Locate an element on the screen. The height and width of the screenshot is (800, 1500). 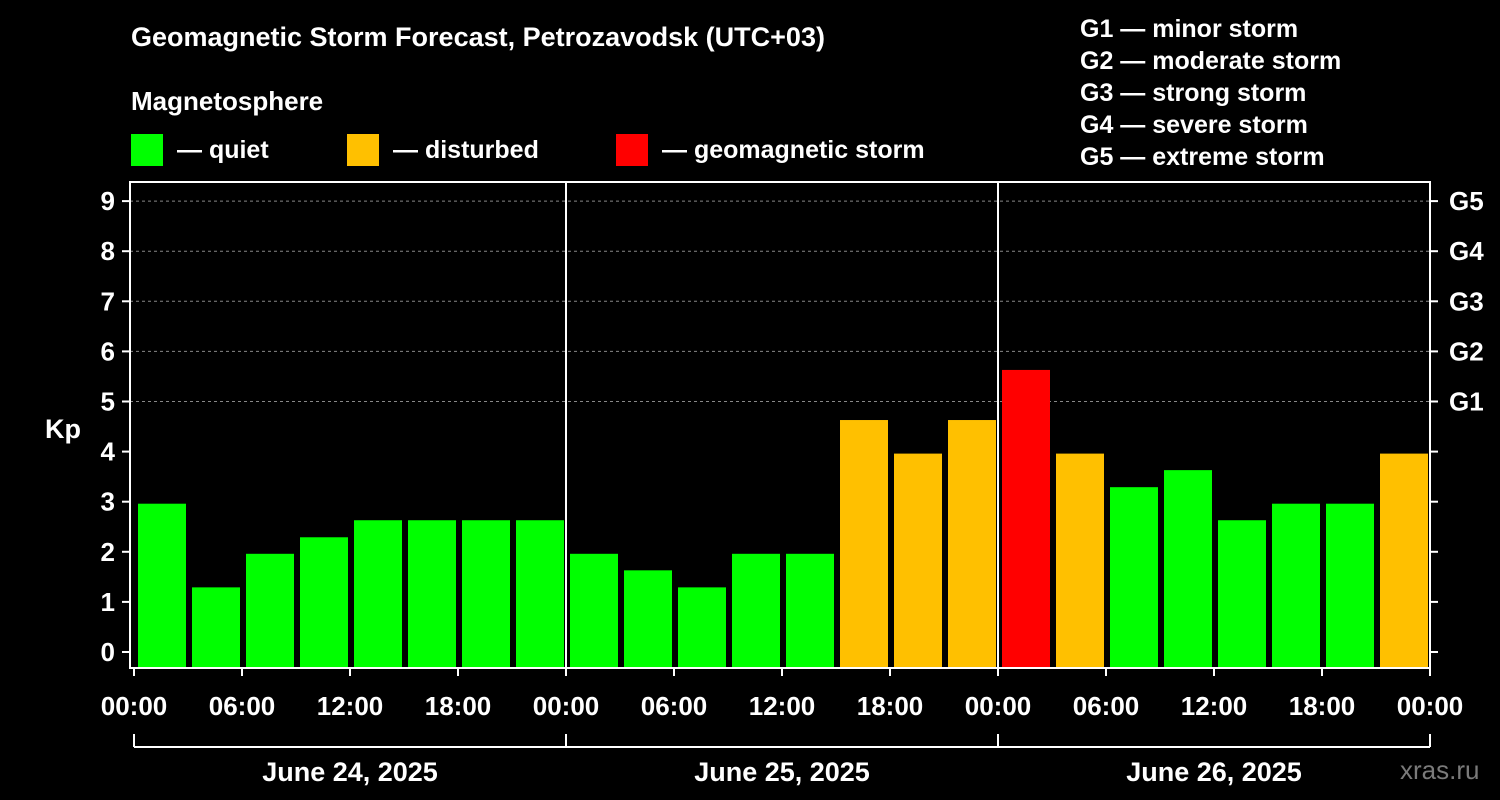
storm-scale-g3: G3 — strong storm is located at coordinates (1193, 93).